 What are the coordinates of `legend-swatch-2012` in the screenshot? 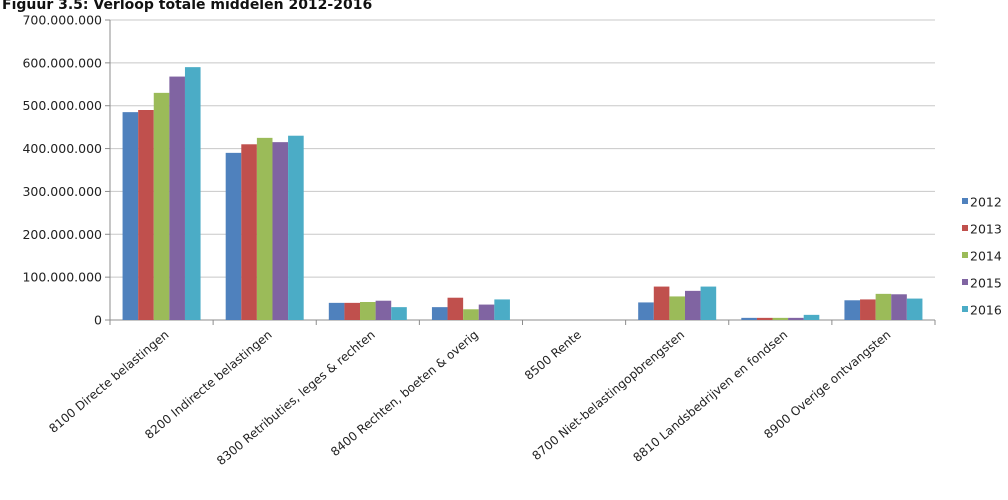 It's located at (965, 201).